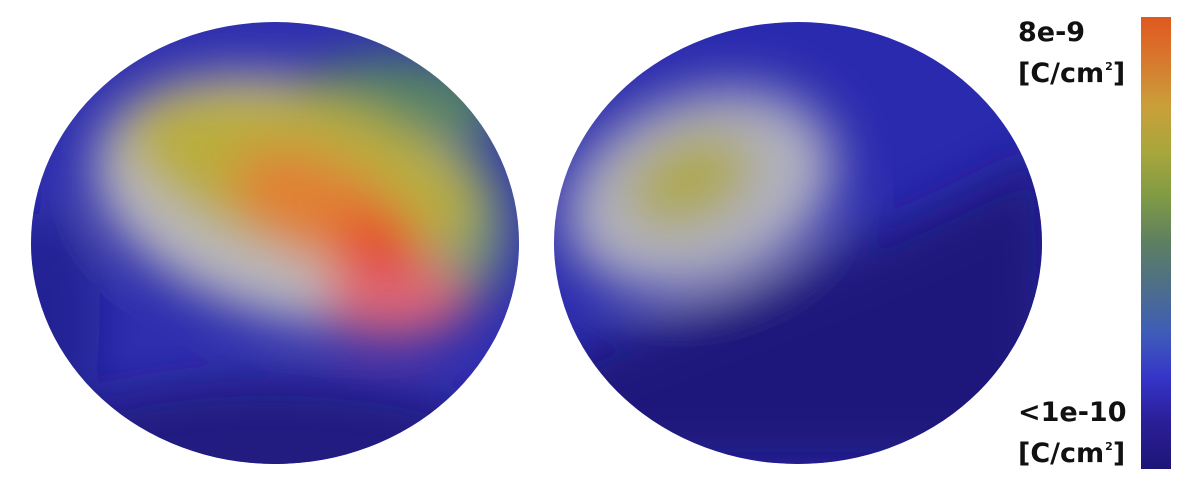 The image size is (1200, 500). I want to click on colorbar-min-value: <1e-10, so click(1072, 412).